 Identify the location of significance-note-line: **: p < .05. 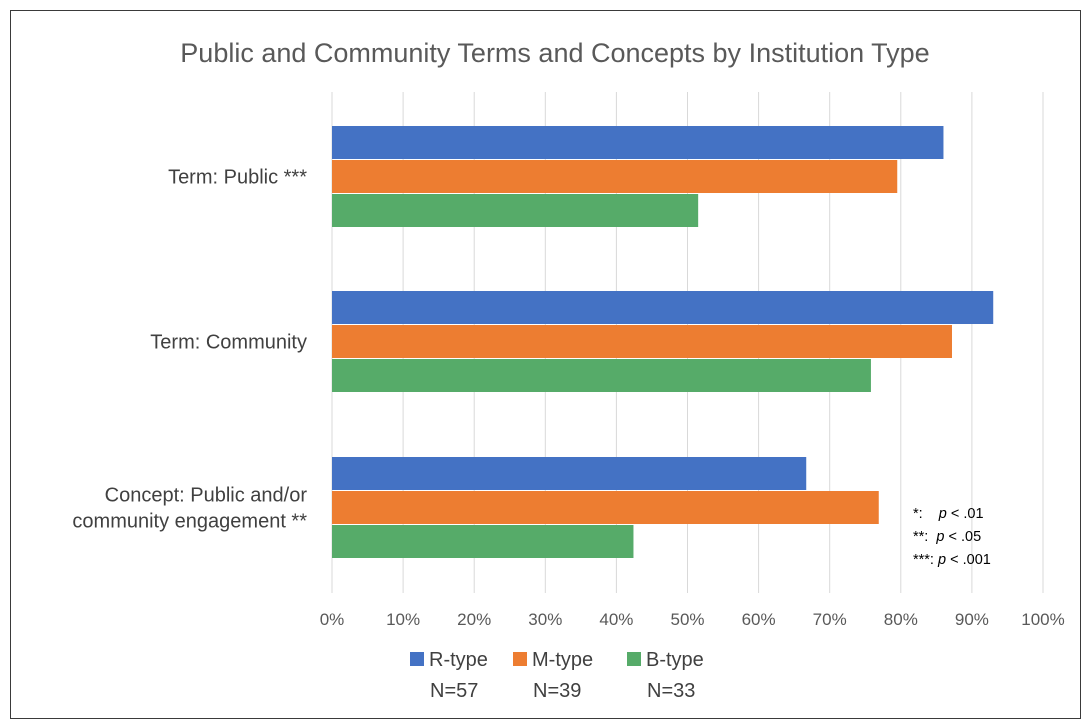
(947, 537).